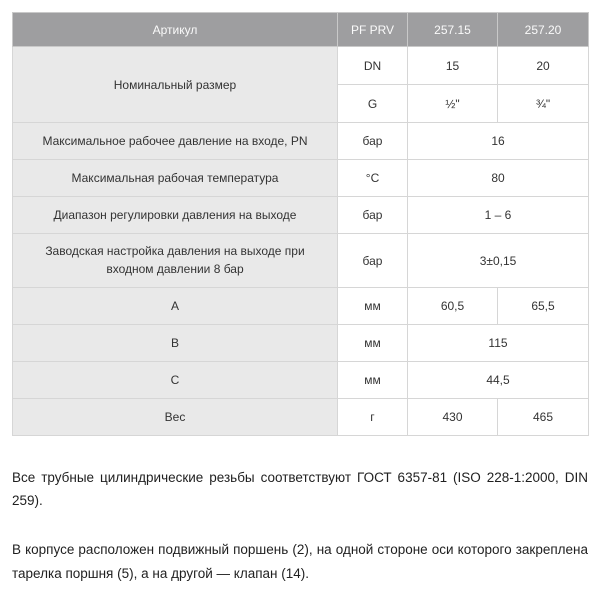  I want to click on dim-c-unit: мм, so click(372, 380).